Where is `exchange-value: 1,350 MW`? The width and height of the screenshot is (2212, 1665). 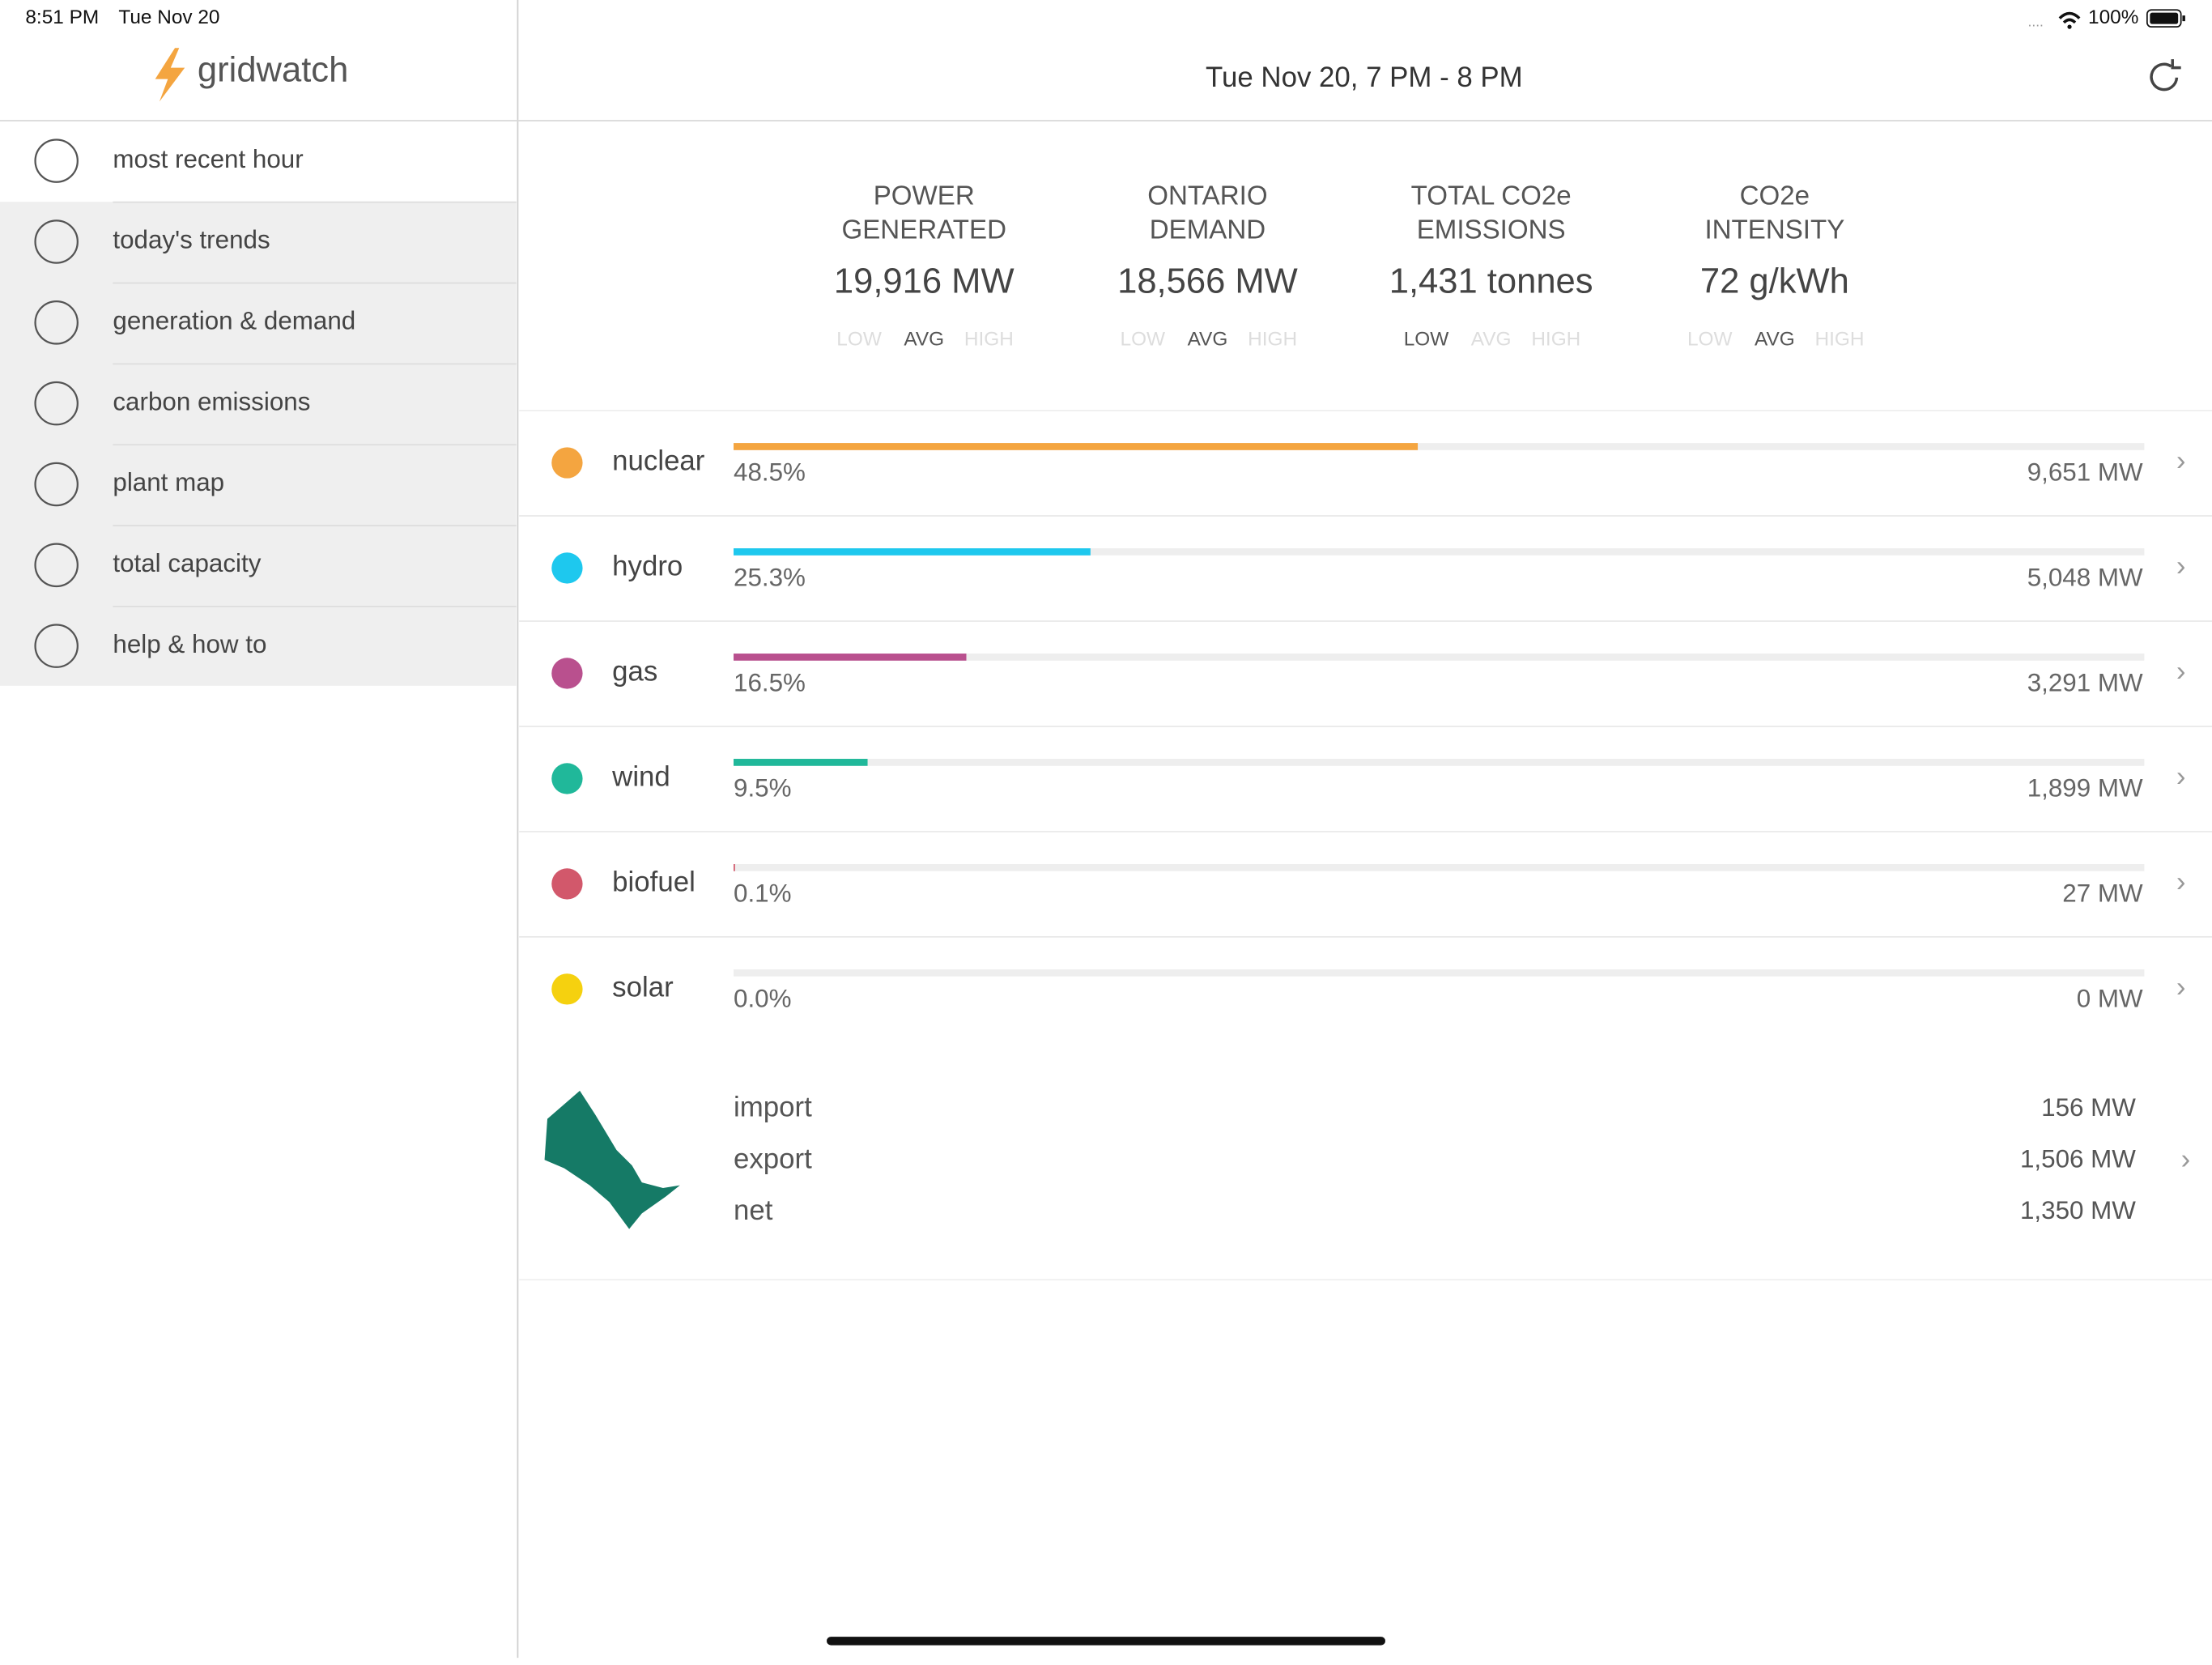
exchange-value: 1,350 MW is located at coordinates (2078, 1210).